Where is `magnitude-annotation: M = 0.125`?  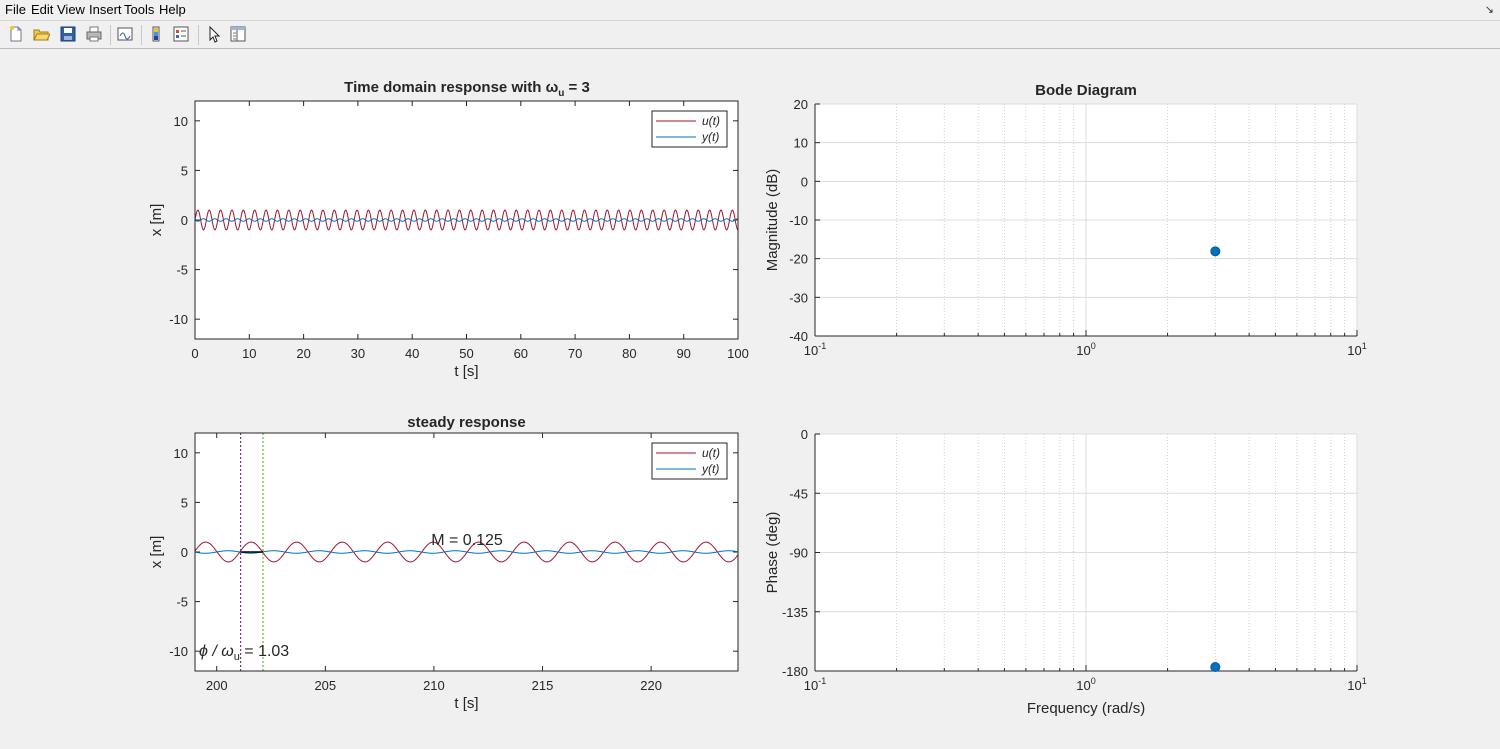
magnitude-annotation: M = 0.125 is located at coordinates (467, 540).